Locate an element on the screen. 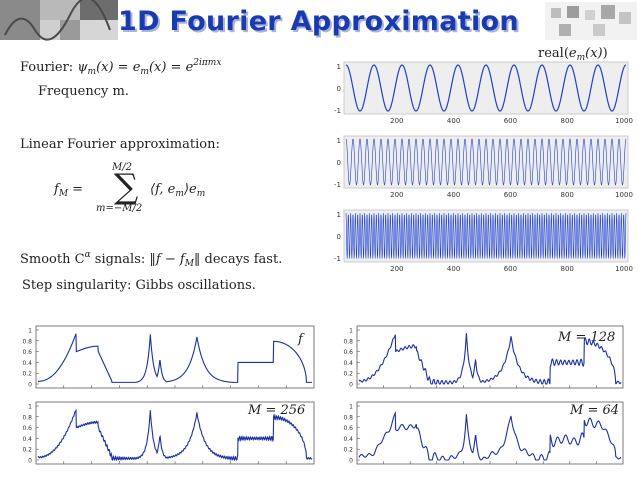 The height and width of the screenshot is (479, 638). header-decoration is located at coordinates (59, 20).